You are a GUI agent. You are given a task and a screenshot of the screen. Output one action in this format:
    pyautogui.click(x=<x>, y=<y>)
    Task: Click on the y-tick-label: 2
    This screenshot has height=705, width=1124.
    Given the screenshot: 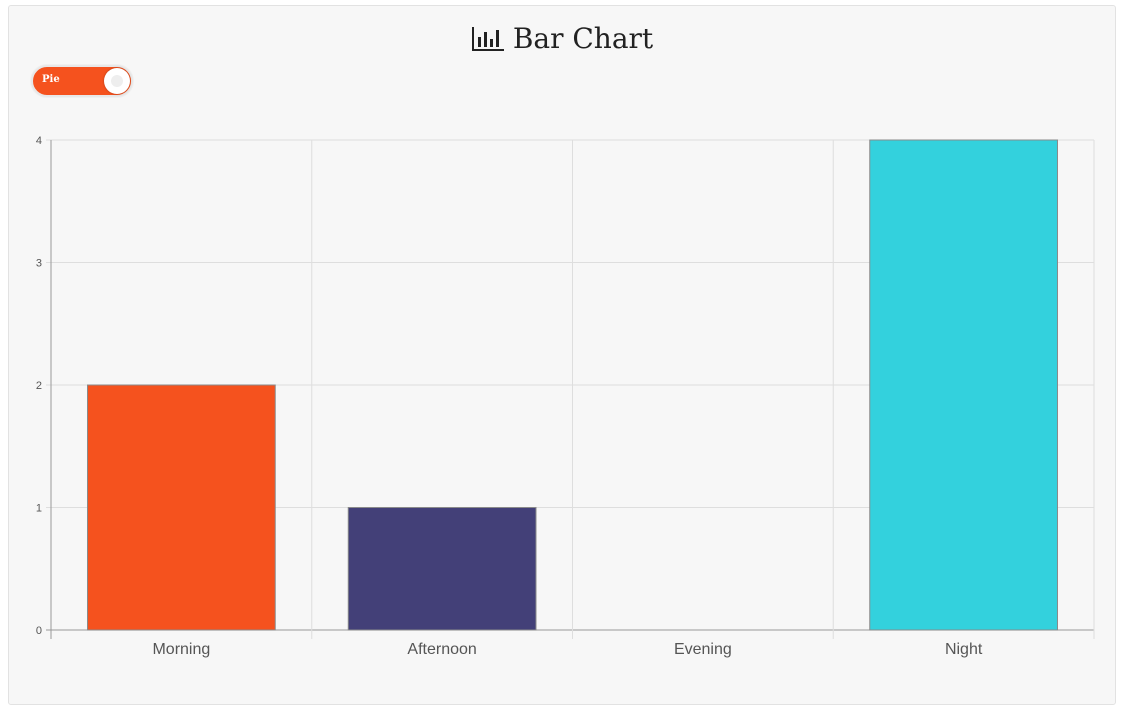 What is the action you would take?
    pyautogui.click(x=39, y=386)
    